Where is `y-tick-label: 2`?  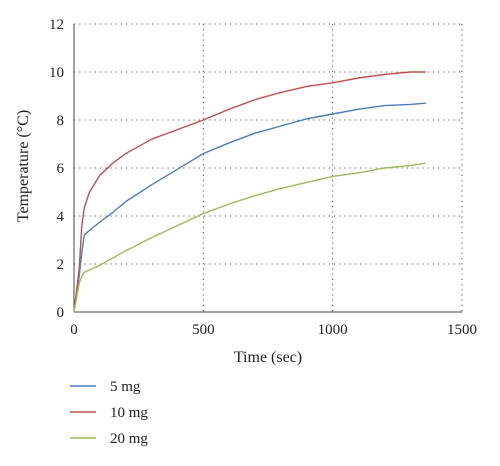 y-tick-label: 2 is located at coordinates (61, 265).